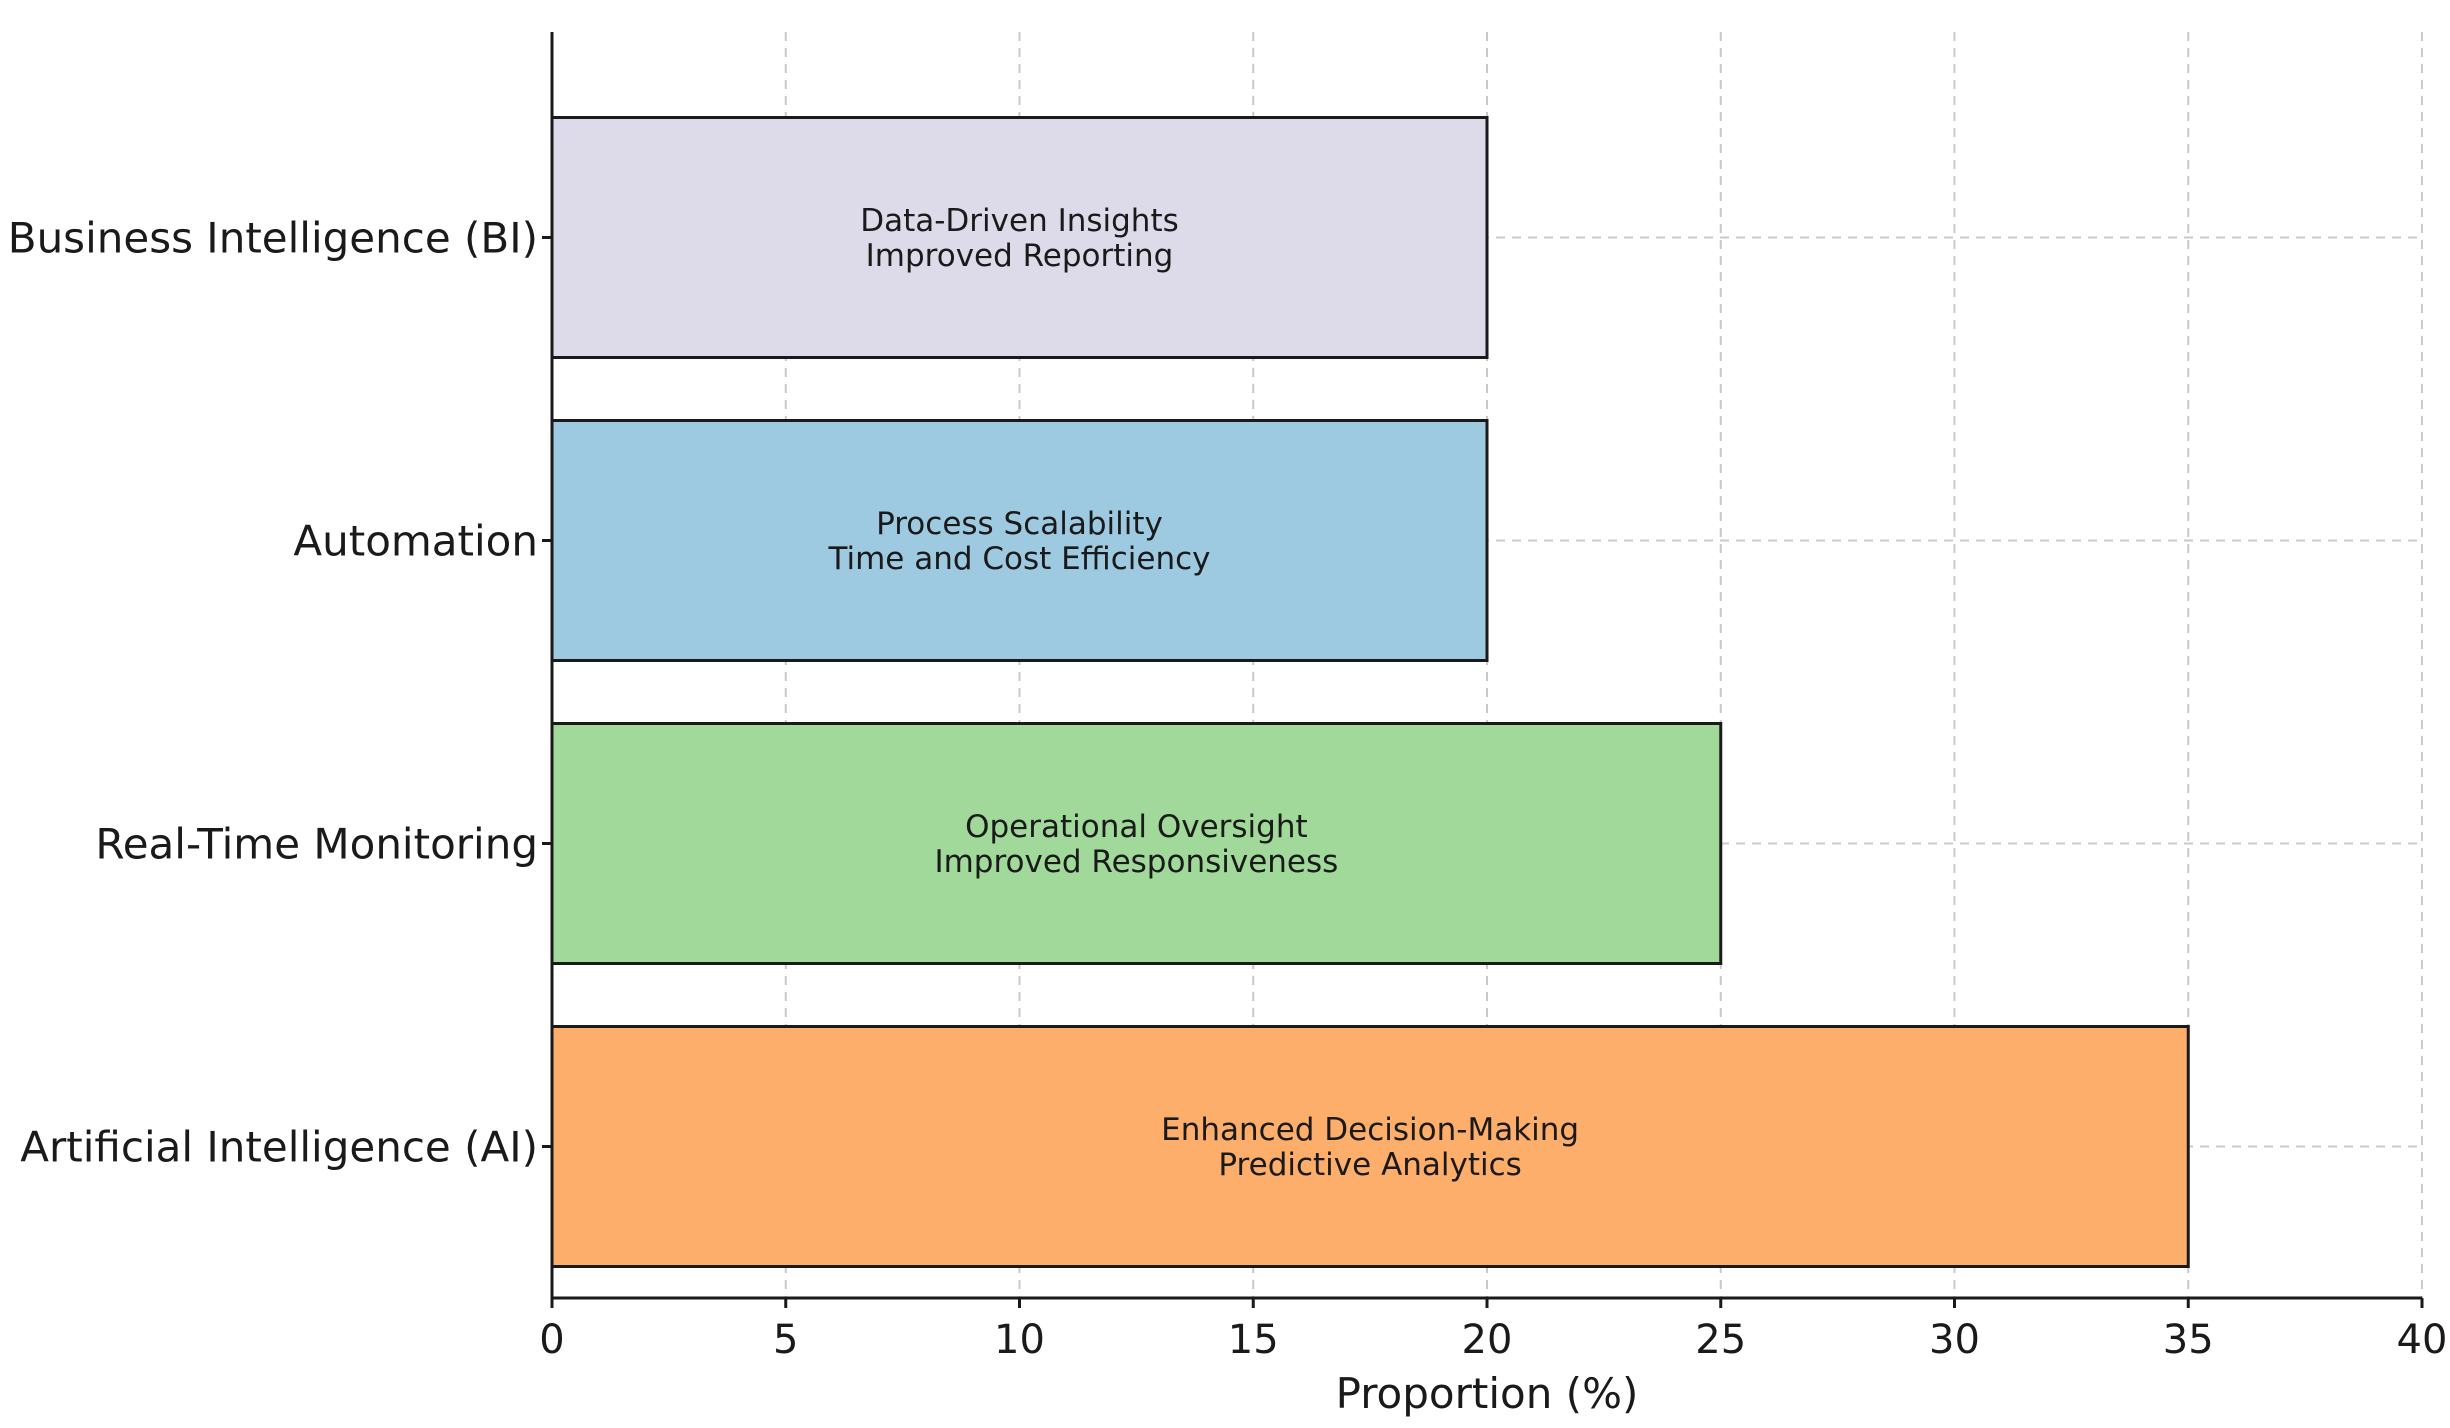 The image size is (2450, 1428). I want to click on bar-annotation: Operational Oversight, so click(1136, 827).